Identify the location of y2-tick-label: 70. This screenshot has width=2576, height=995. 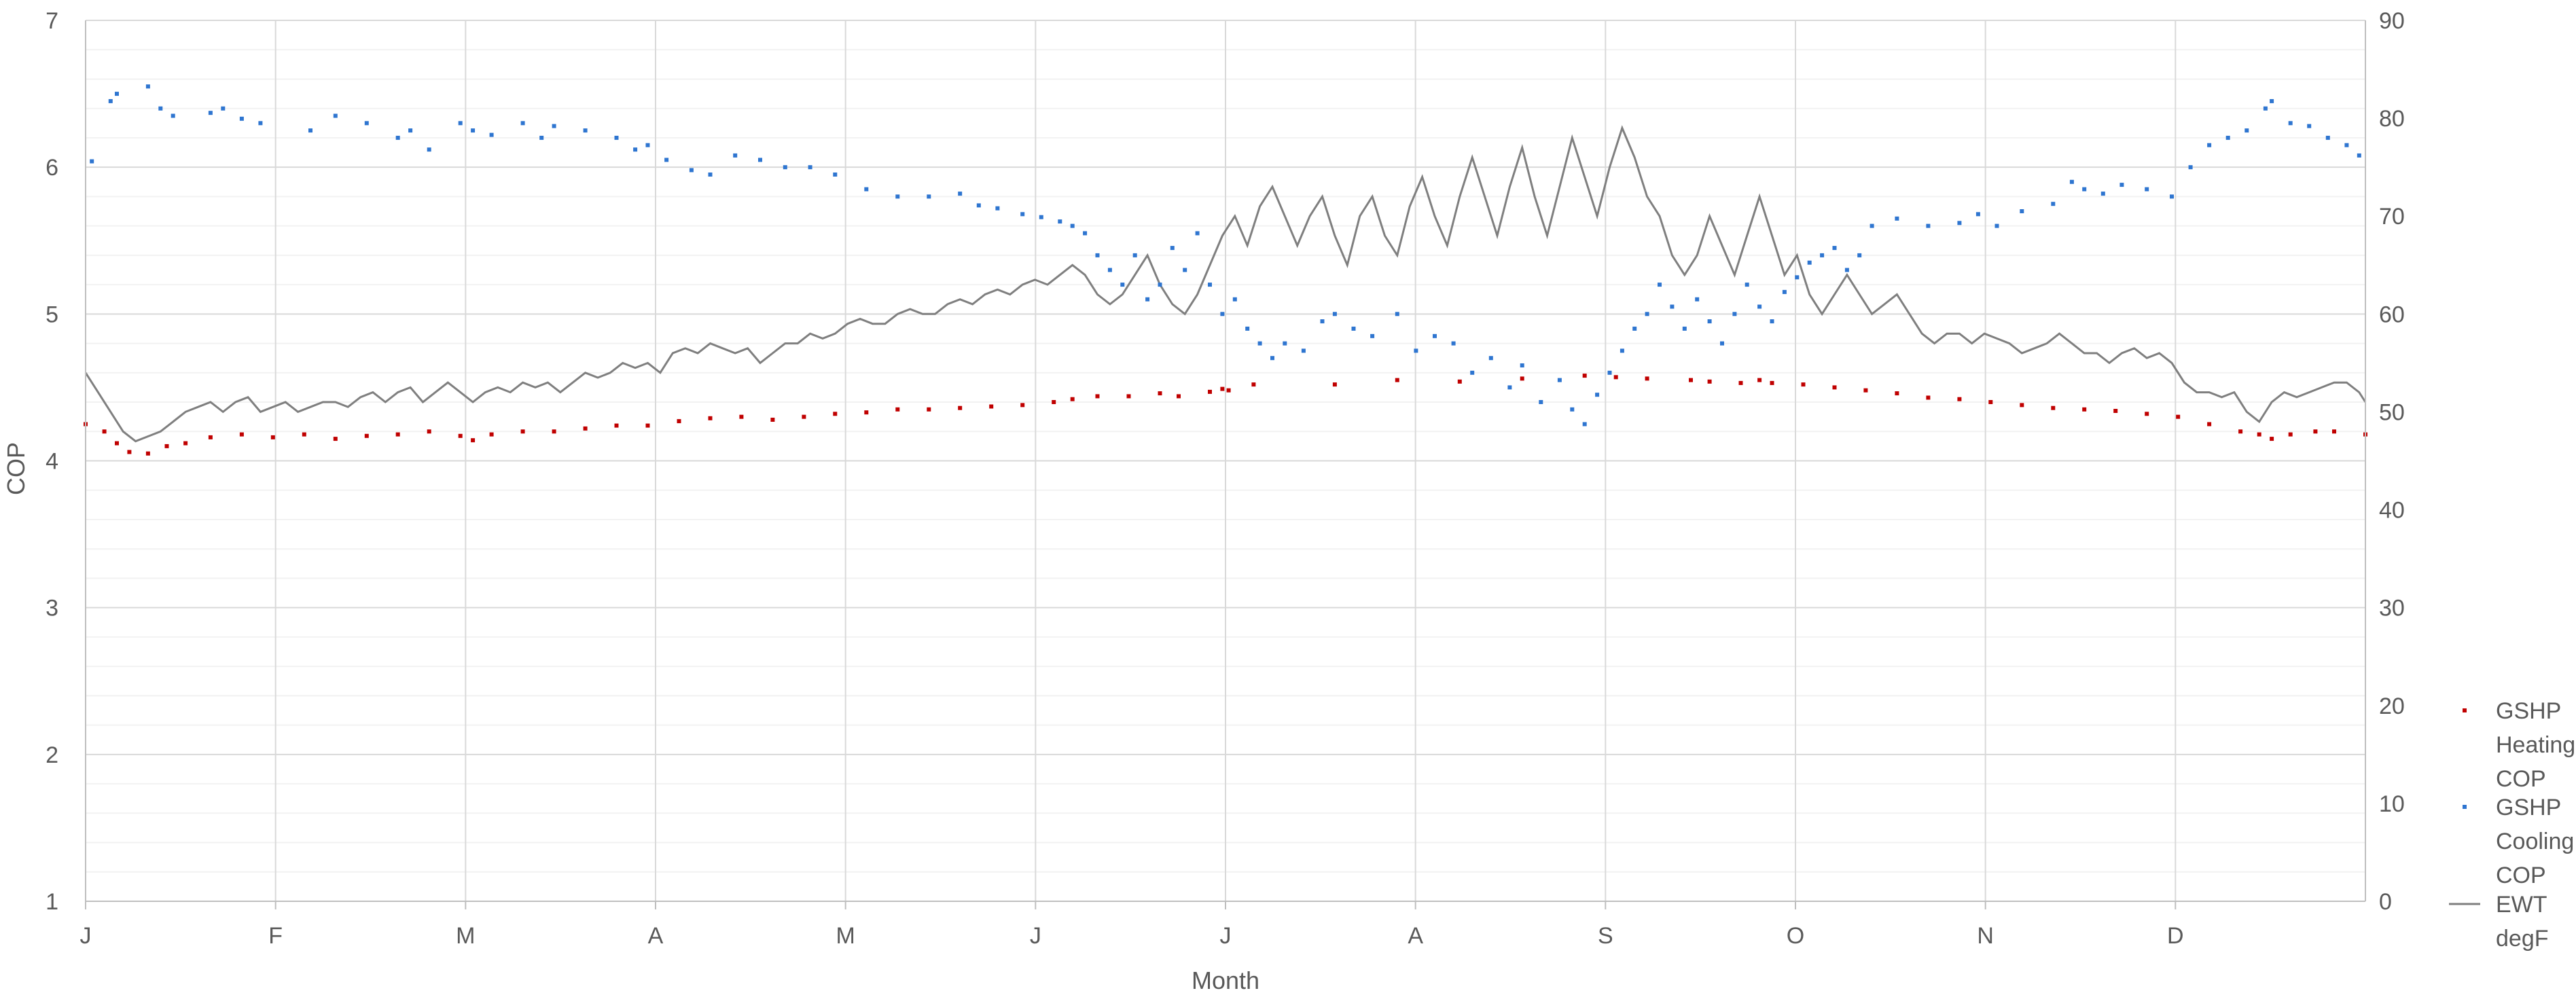
(2392, 217).